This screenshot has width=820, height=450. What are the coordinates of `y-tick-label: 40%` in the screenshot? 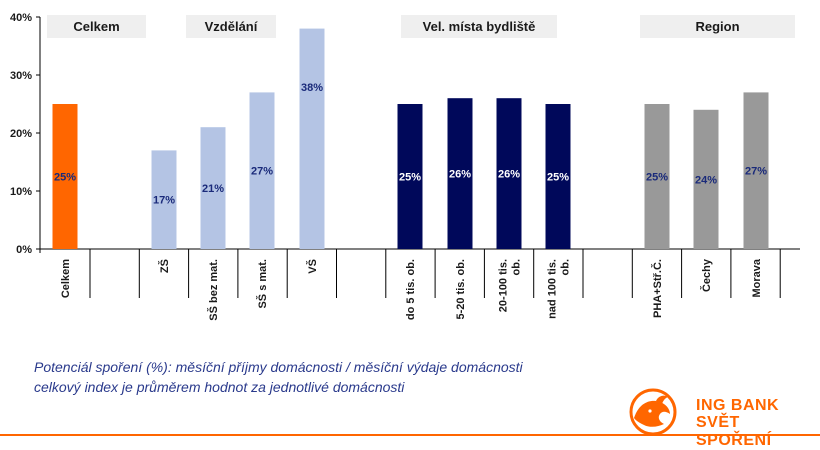 It's located at (21, 18).